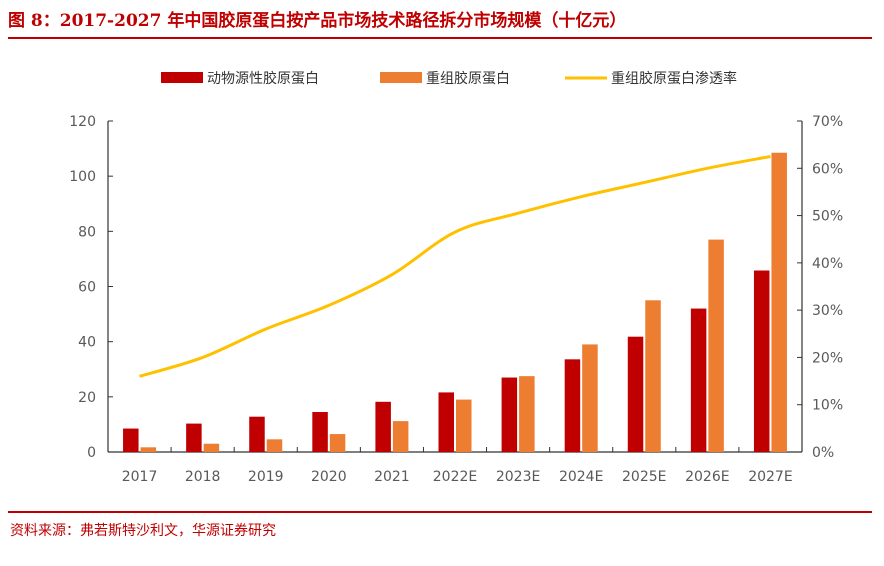 This screenshot has width=884, height=566. What do you see at coordinates (468, 78) in the screenshot?
I see `legend-label: 重组胶原蛋白` at bounding box center [468, 78].